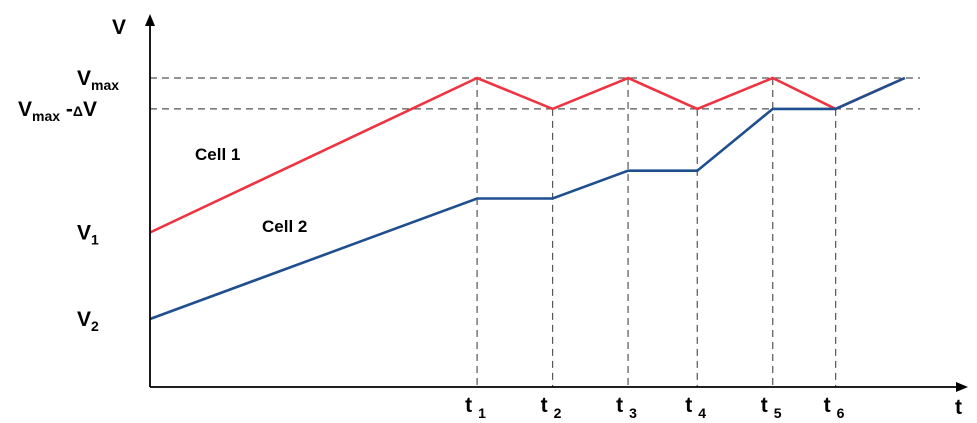 This screenshot has height=423, width=977. What do you see at coordinates (251, 190) in the screenshot?
I see `series-labels: Cell 1 Cell 2` at bounding box center [251, 190].